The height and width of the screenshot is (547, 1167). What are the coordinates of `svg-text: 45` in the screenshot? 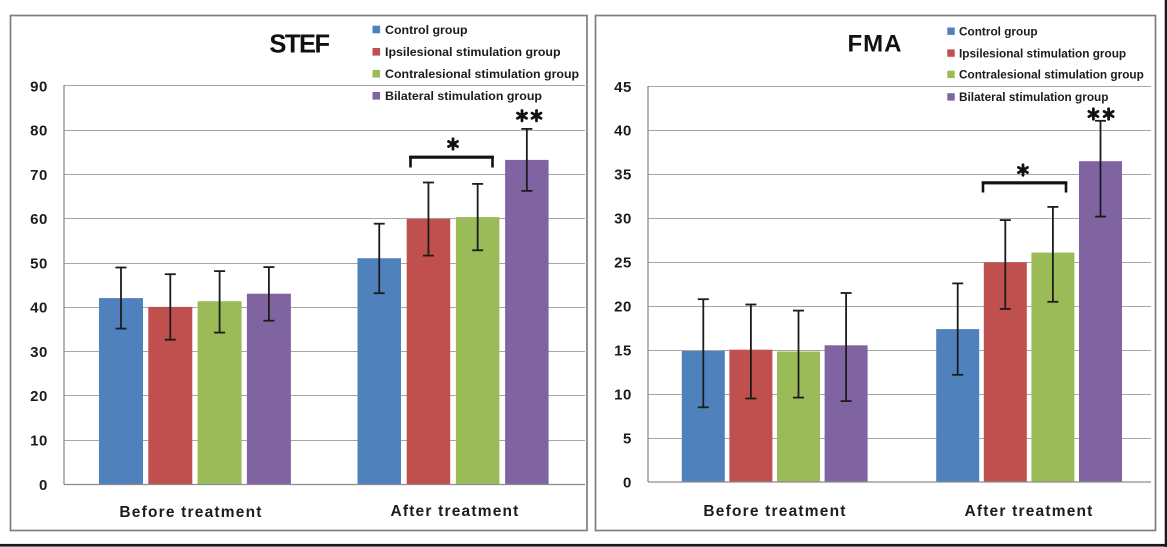 It's located at (623, 87).